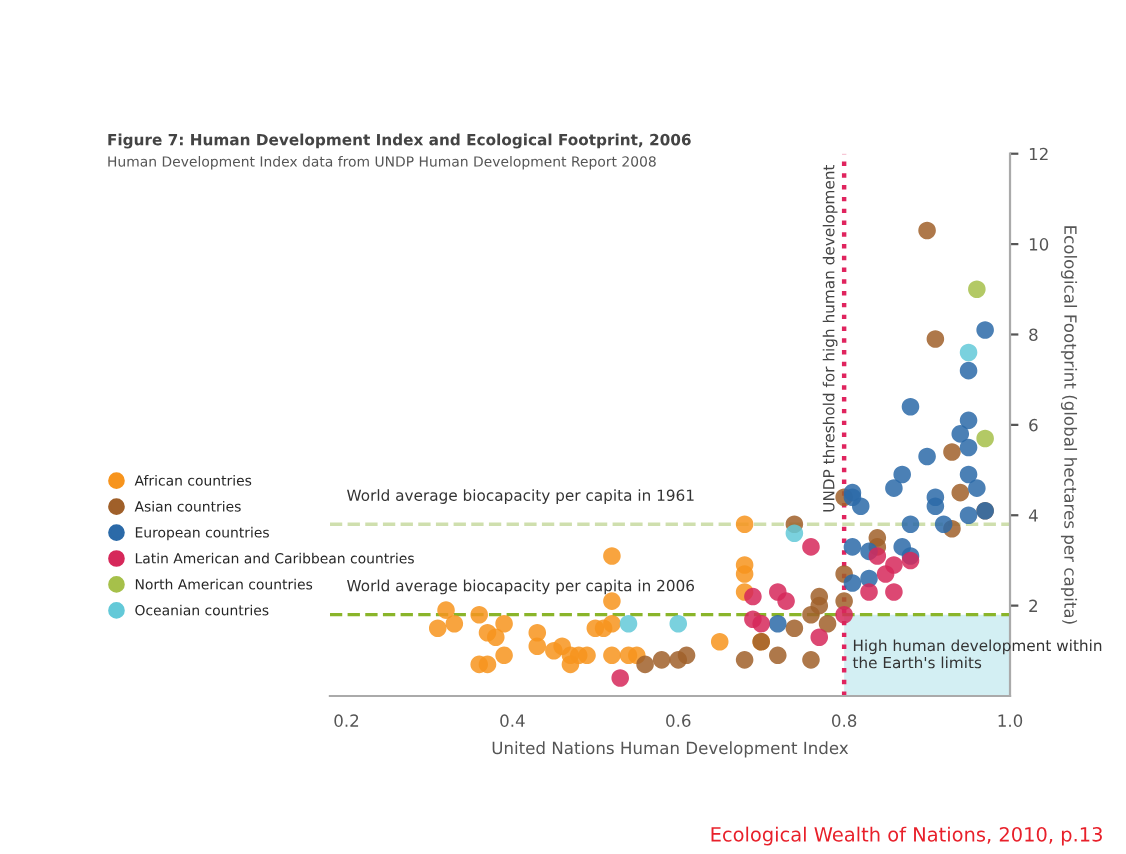  I want to click on y-tick-label: 4, so click(1033, 515).